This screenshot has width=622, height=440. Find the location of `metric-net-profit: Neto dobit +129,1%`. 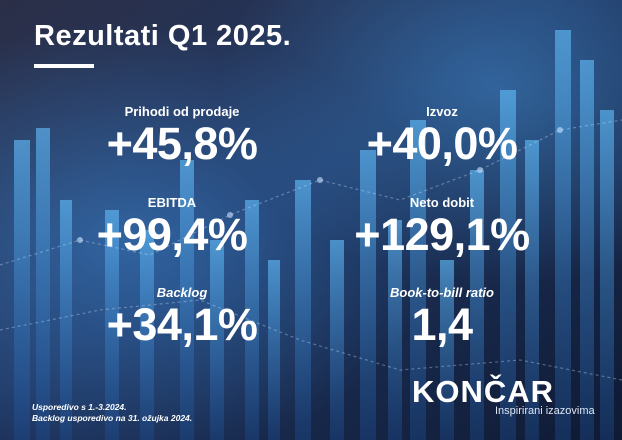

metric-net-profit: Neto dobit +129,1% is located at coordinates (442, 227).